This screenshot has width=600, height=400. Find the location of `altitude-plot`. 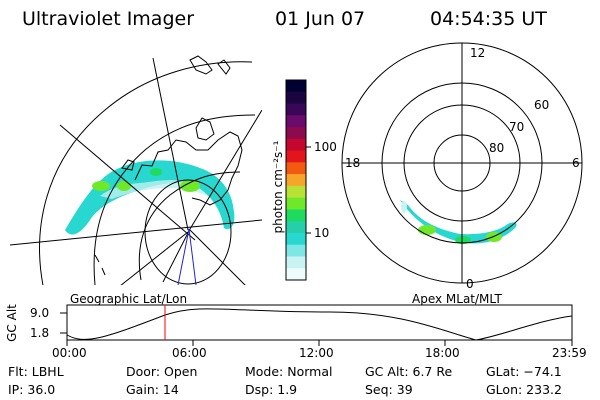

altitude-plot is located at coordinates (316, 325).